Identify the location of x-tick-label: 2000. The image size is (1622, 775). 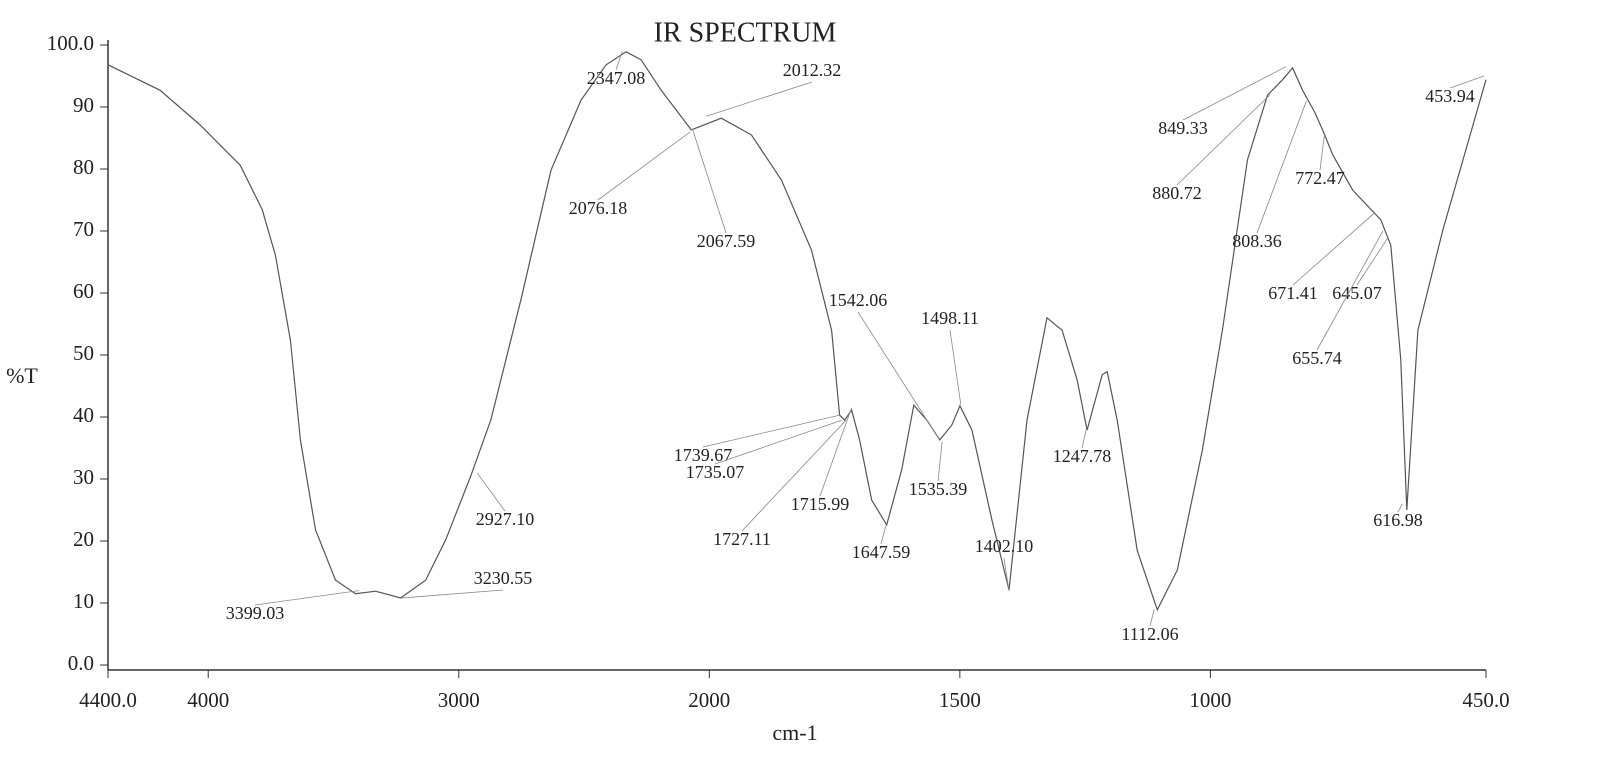
(709, 700).